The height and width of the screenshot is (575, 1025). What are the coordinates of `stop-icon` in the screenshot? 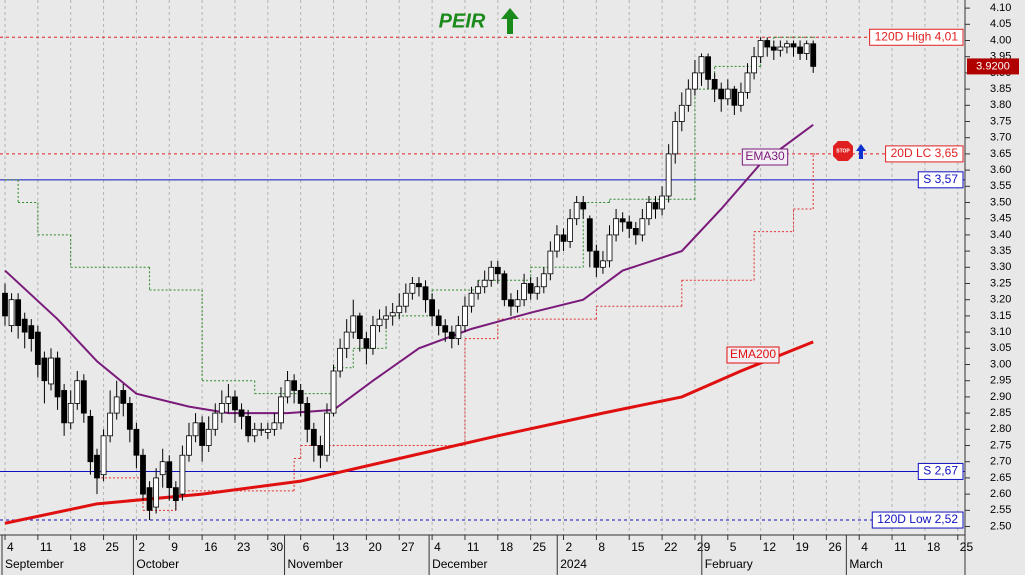 It's located at (843, 151).